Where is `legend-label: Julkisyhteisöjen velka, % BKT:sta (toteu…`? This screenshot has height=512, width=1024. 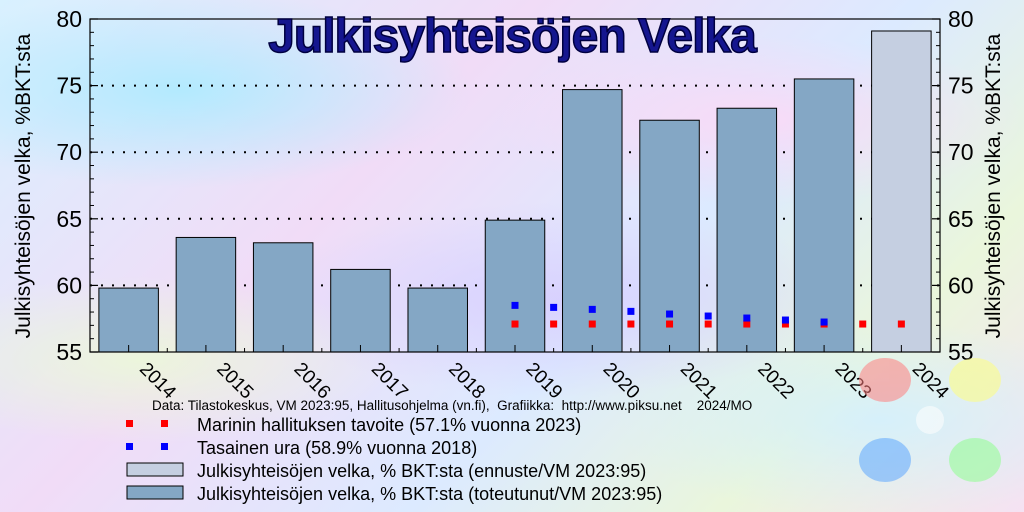 legend-label: Julkisyhteisöjen velka, % BKT:sta (toteu… is located at coordinates (429, 494).